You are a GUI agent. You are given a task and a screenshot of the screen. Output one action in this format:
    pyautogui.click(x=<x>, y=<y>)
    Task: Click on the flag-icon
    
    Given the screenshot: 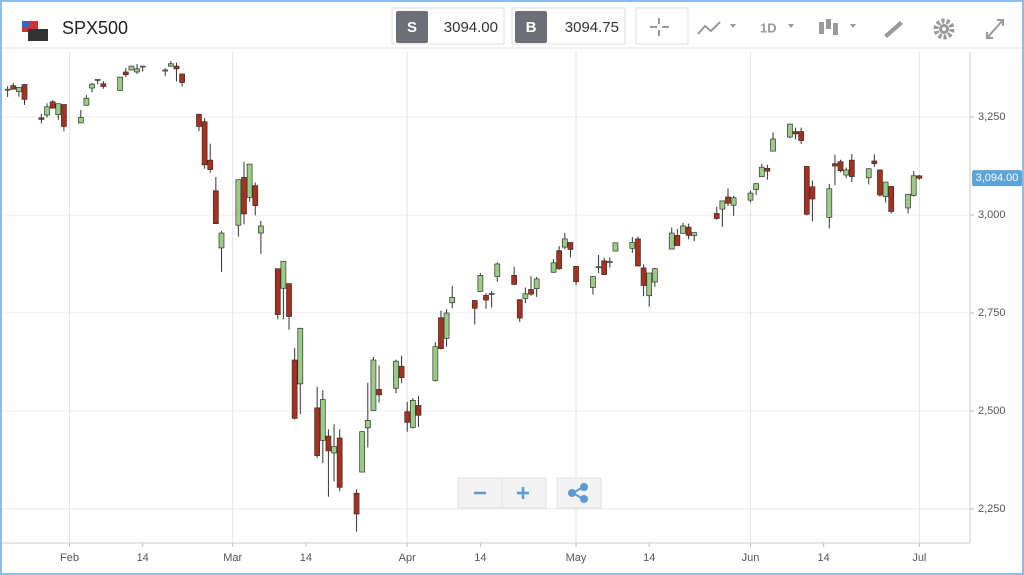 What is the action you would take?
    pyautogui.click(x=35, y=31)
    